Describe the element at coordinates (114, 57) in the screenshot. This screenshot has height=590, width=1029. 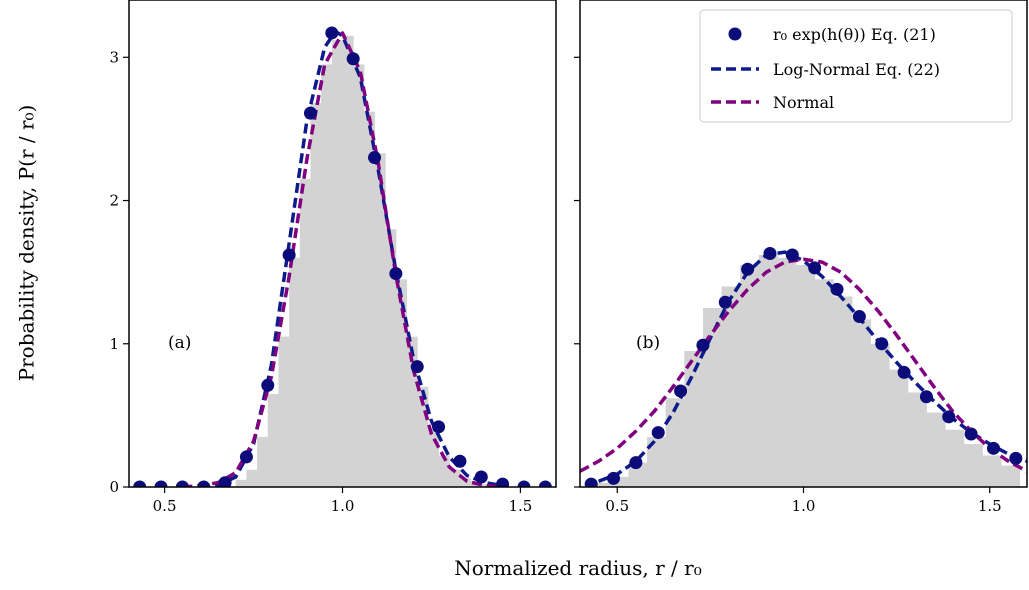
I see `y-tick-label: 3` at that location.